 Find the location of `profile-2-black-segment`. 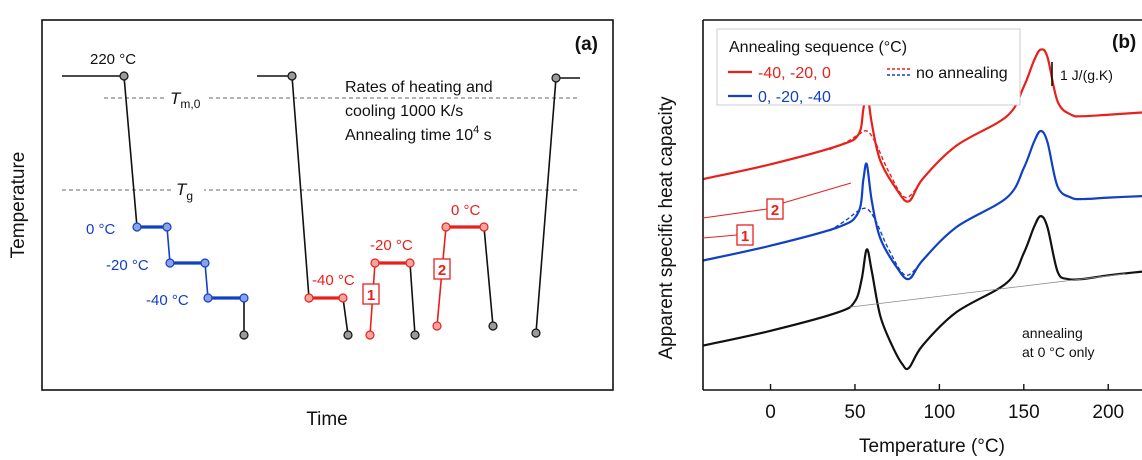

profile-2-black-segment is located at coordinates (283, 187).